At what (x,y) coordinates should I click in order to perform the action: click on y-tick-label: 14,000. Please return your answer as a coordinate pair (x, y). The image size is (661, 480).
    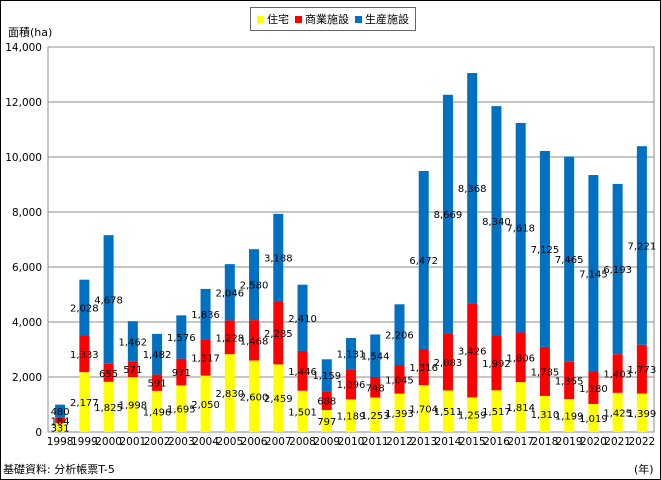
    Looking at the image, I should click on (23, 48).